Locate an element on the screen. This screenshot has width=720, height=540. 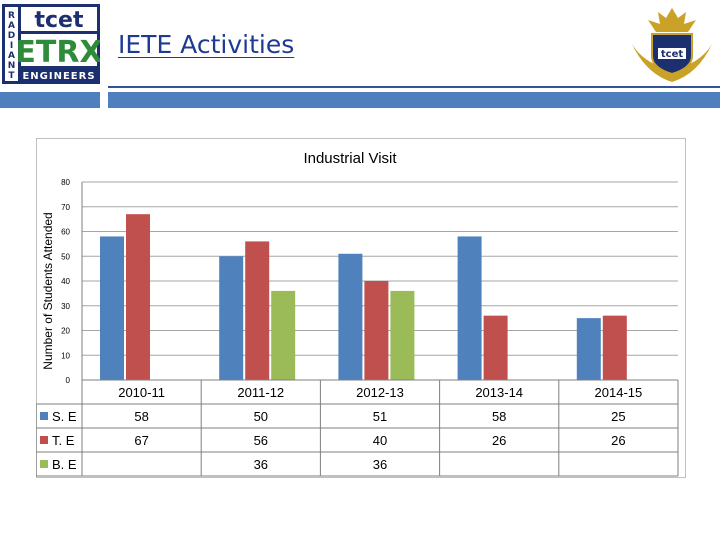
logo-side-panel is located at coordinates (11, 44).